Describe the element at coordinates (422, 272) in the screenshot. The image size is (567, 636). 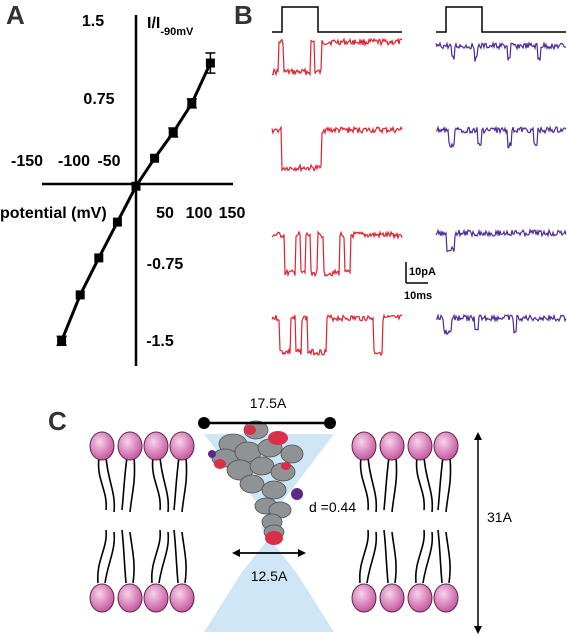
I see `scale-current-label: 10pA` at that location.